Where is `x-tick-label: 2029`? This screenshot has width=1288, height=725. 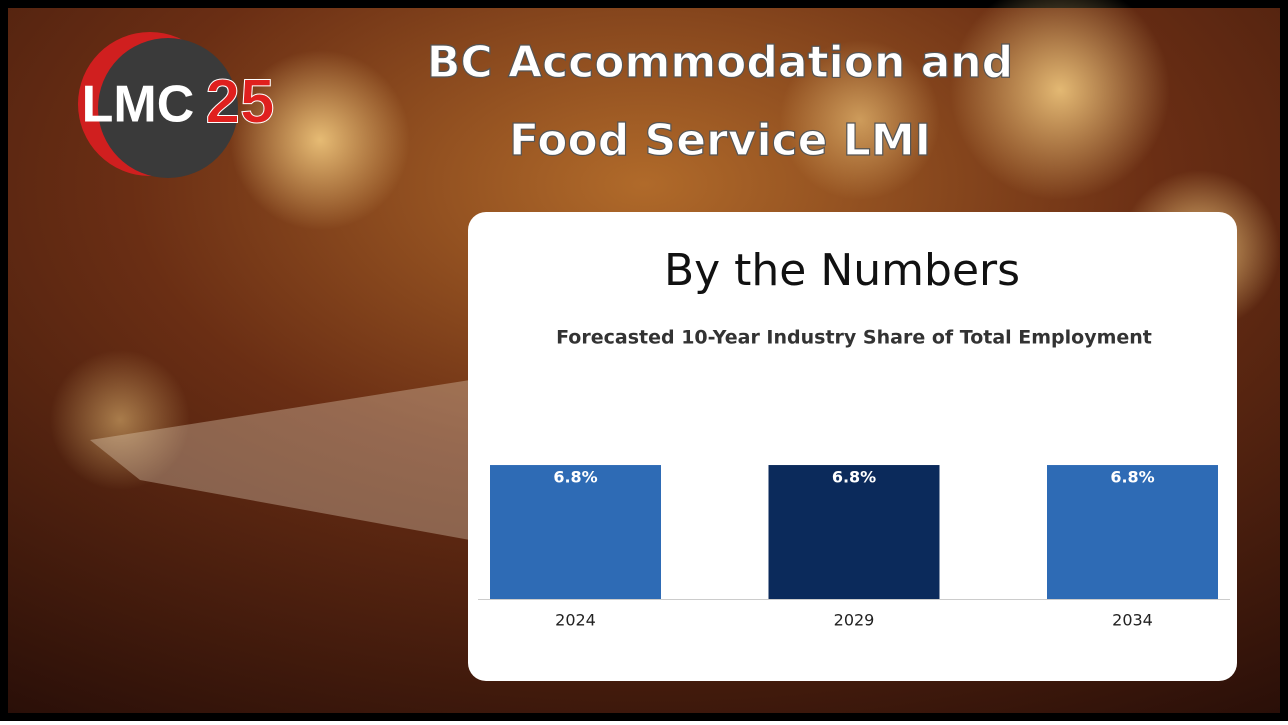
x-tick-label: 2029 is located at coordinates (854, 620).